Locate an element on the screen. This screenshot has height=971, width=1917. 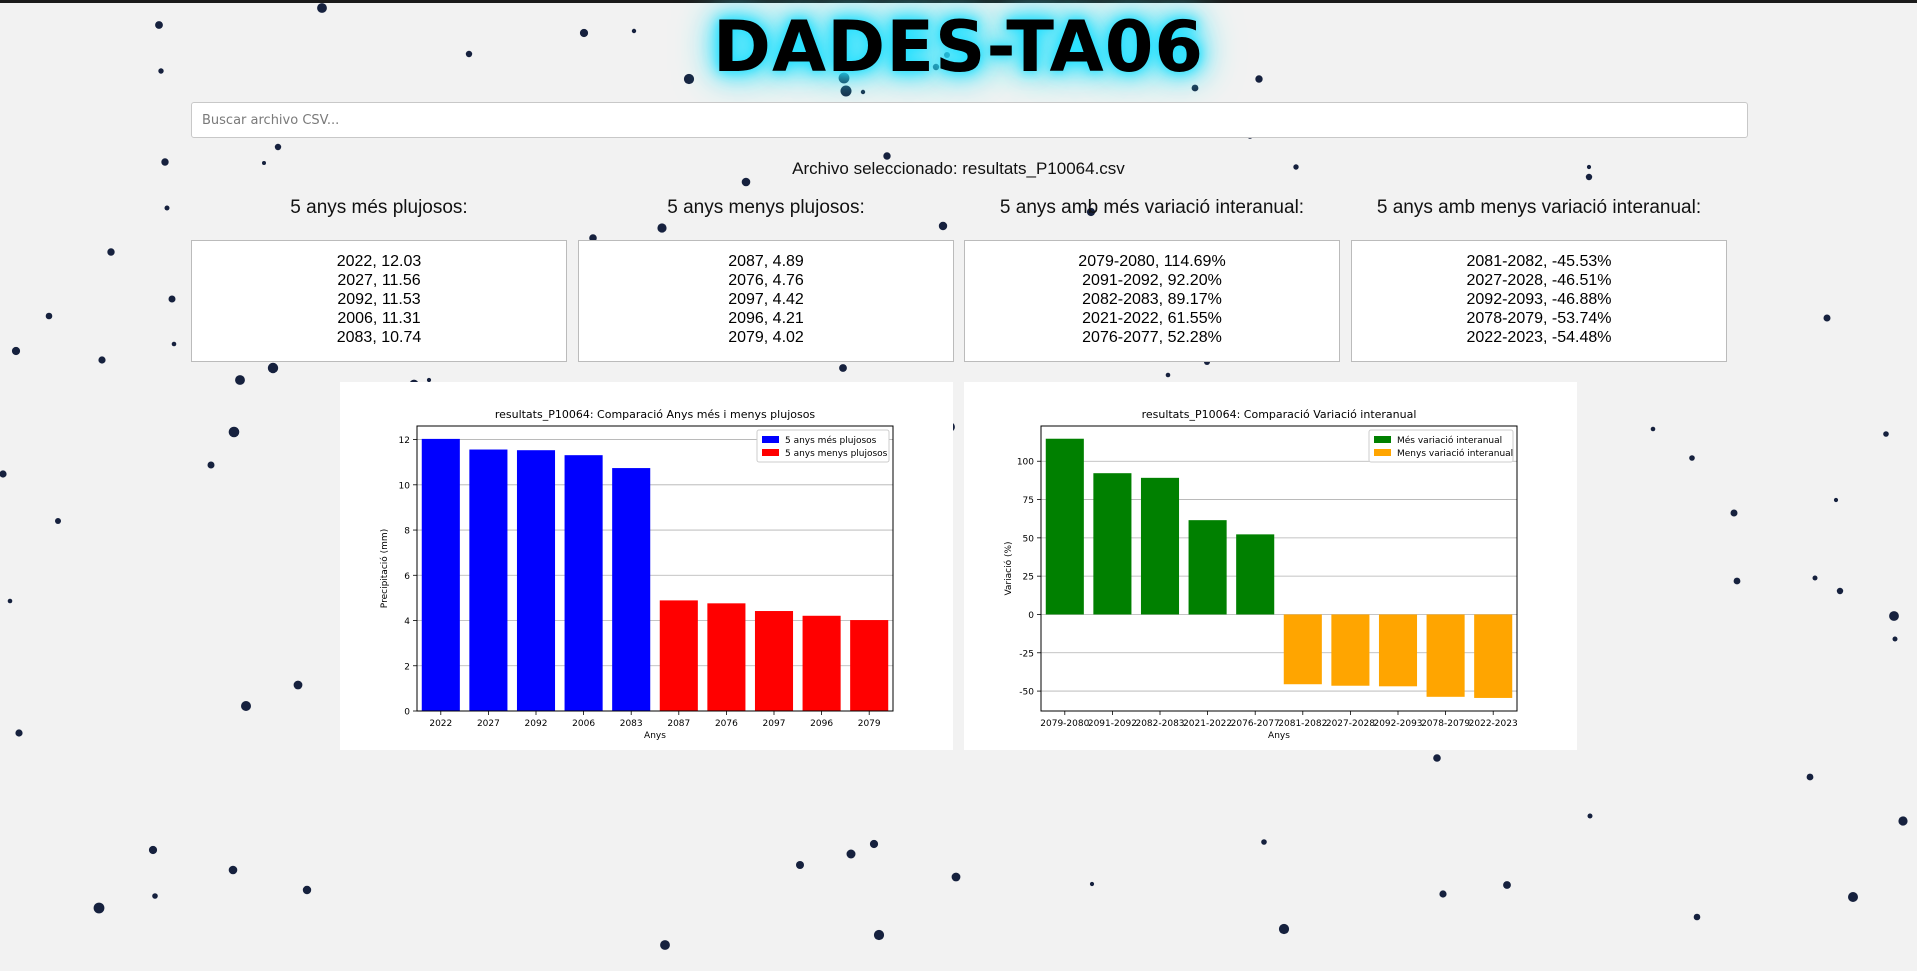
list-item: 2096, 4.21 is located at coordinates (766, 318).